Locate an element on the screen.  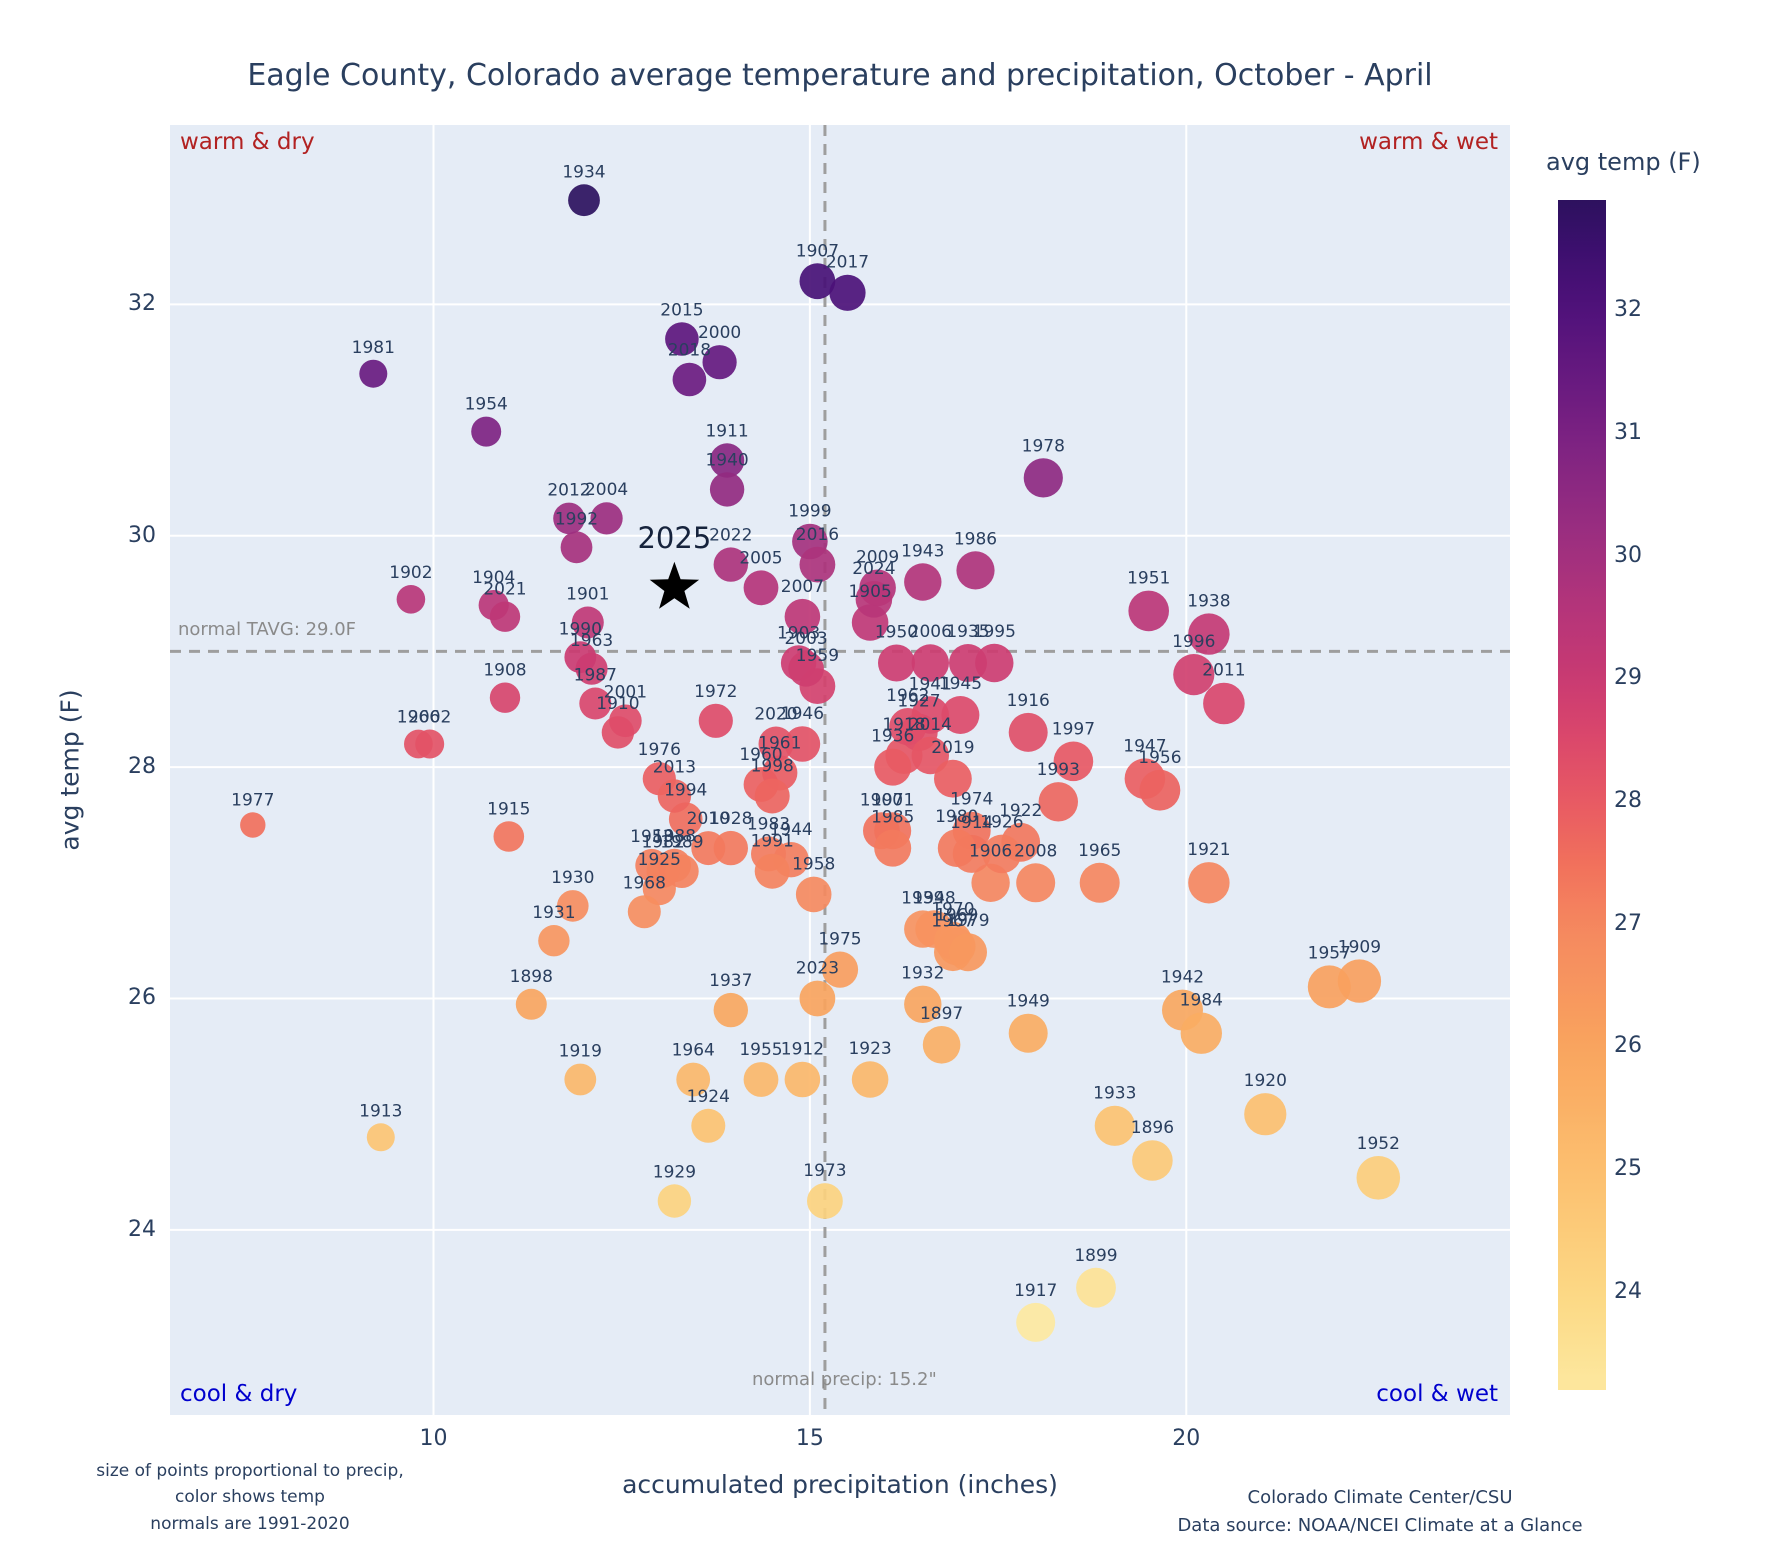
data-point-2010 is located at coordinates (708, 848).